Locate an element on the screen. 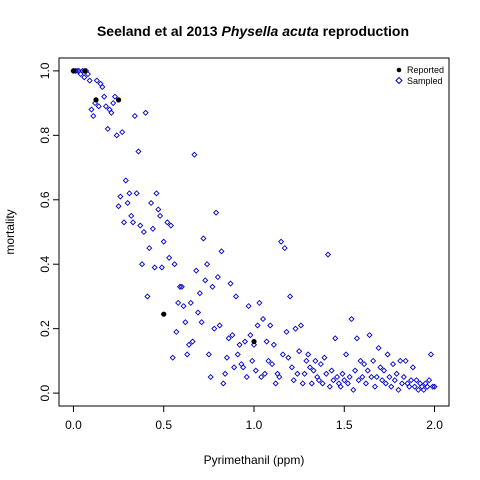  y-tick-label: 0.6 is located at coordinates (45, 199).